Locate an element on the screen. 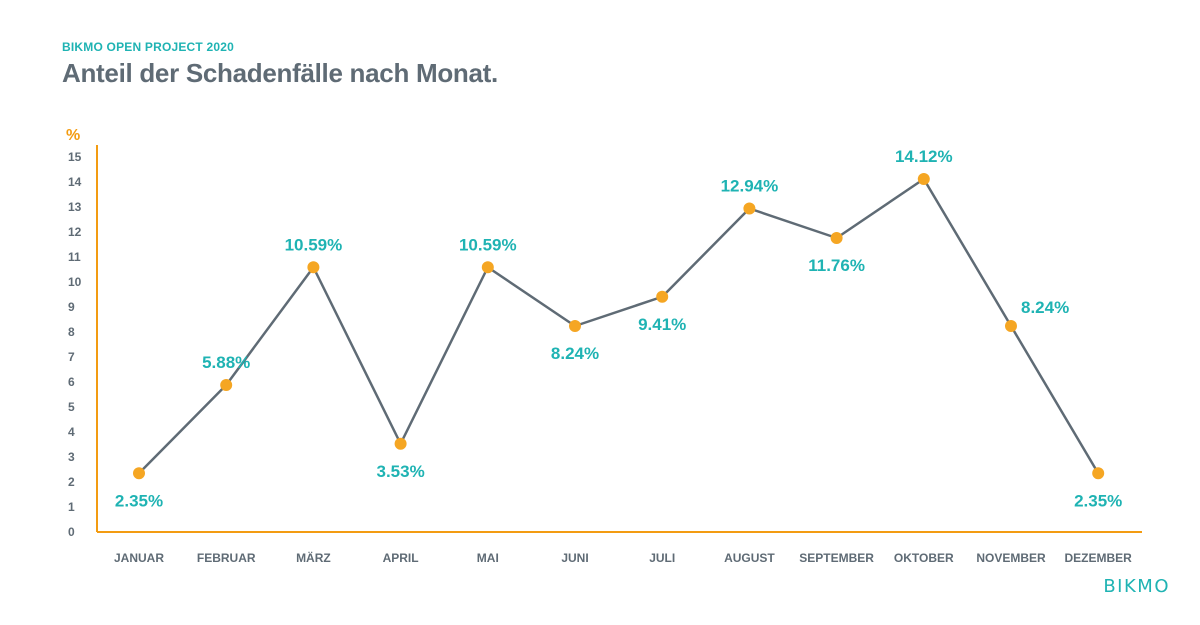 This screenshot has height=625, width=1200. data-label: 12.94% is located at coordinates (750, 186).